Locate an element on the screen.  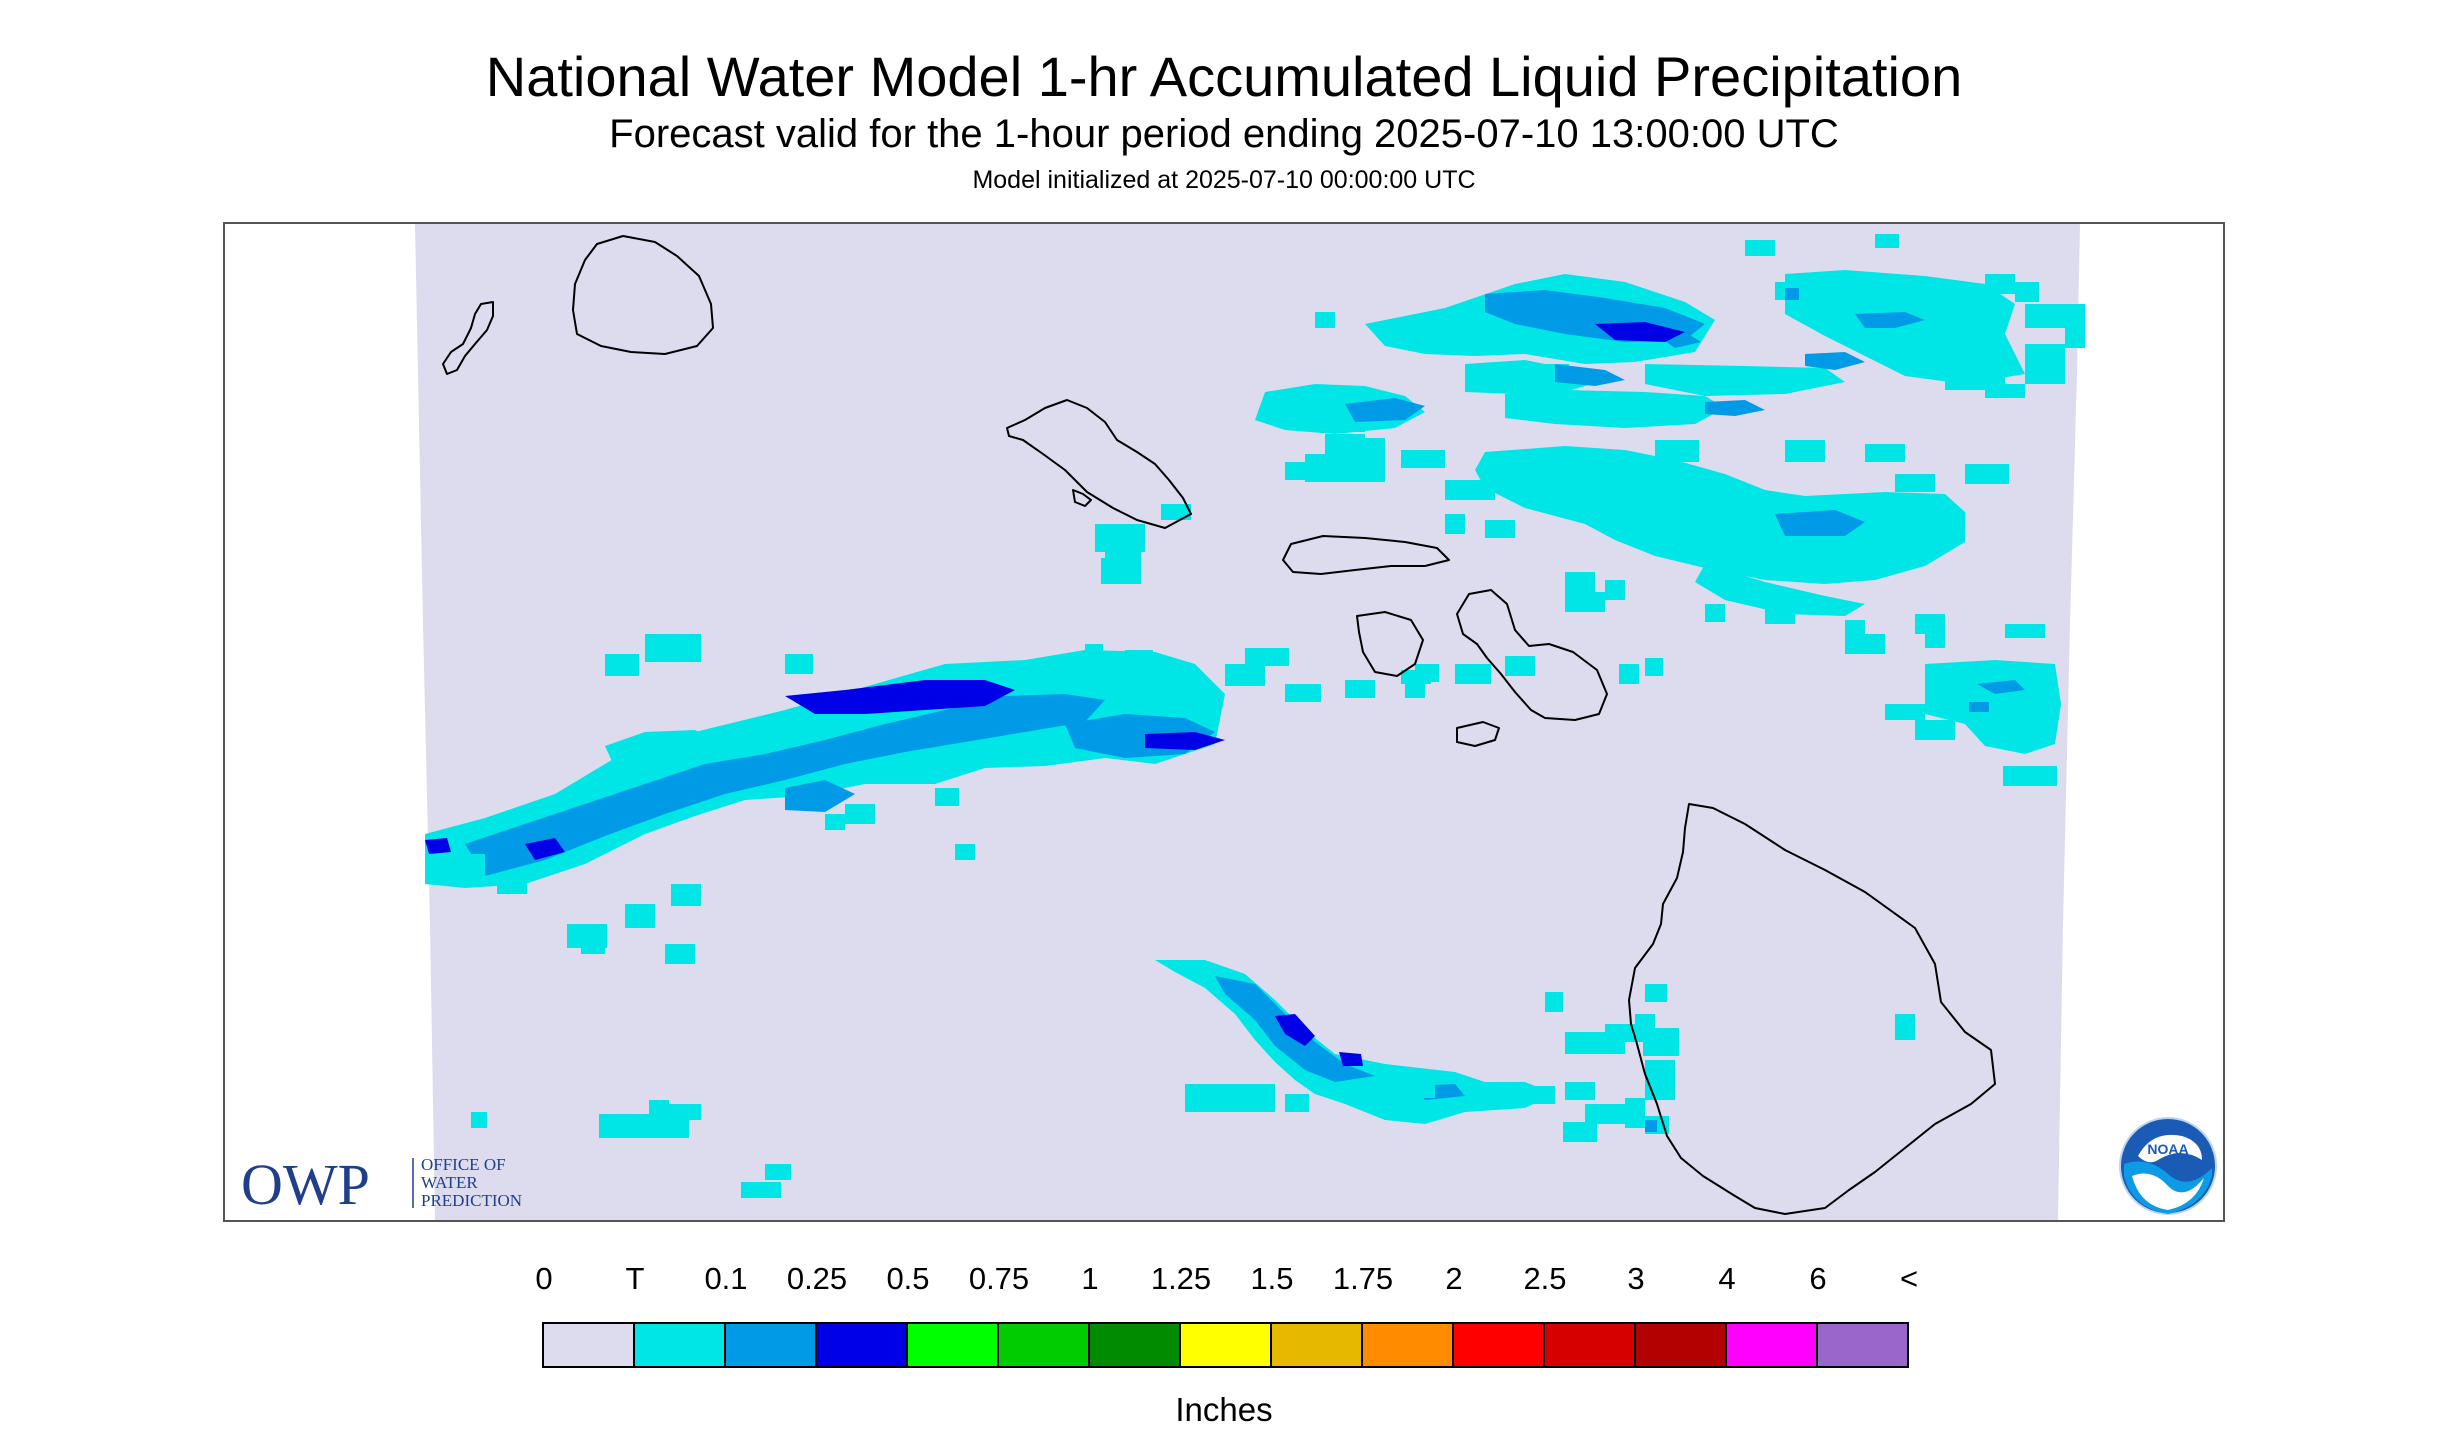
owp-logo-letters: OWP is located at coordinates (305, 1182).